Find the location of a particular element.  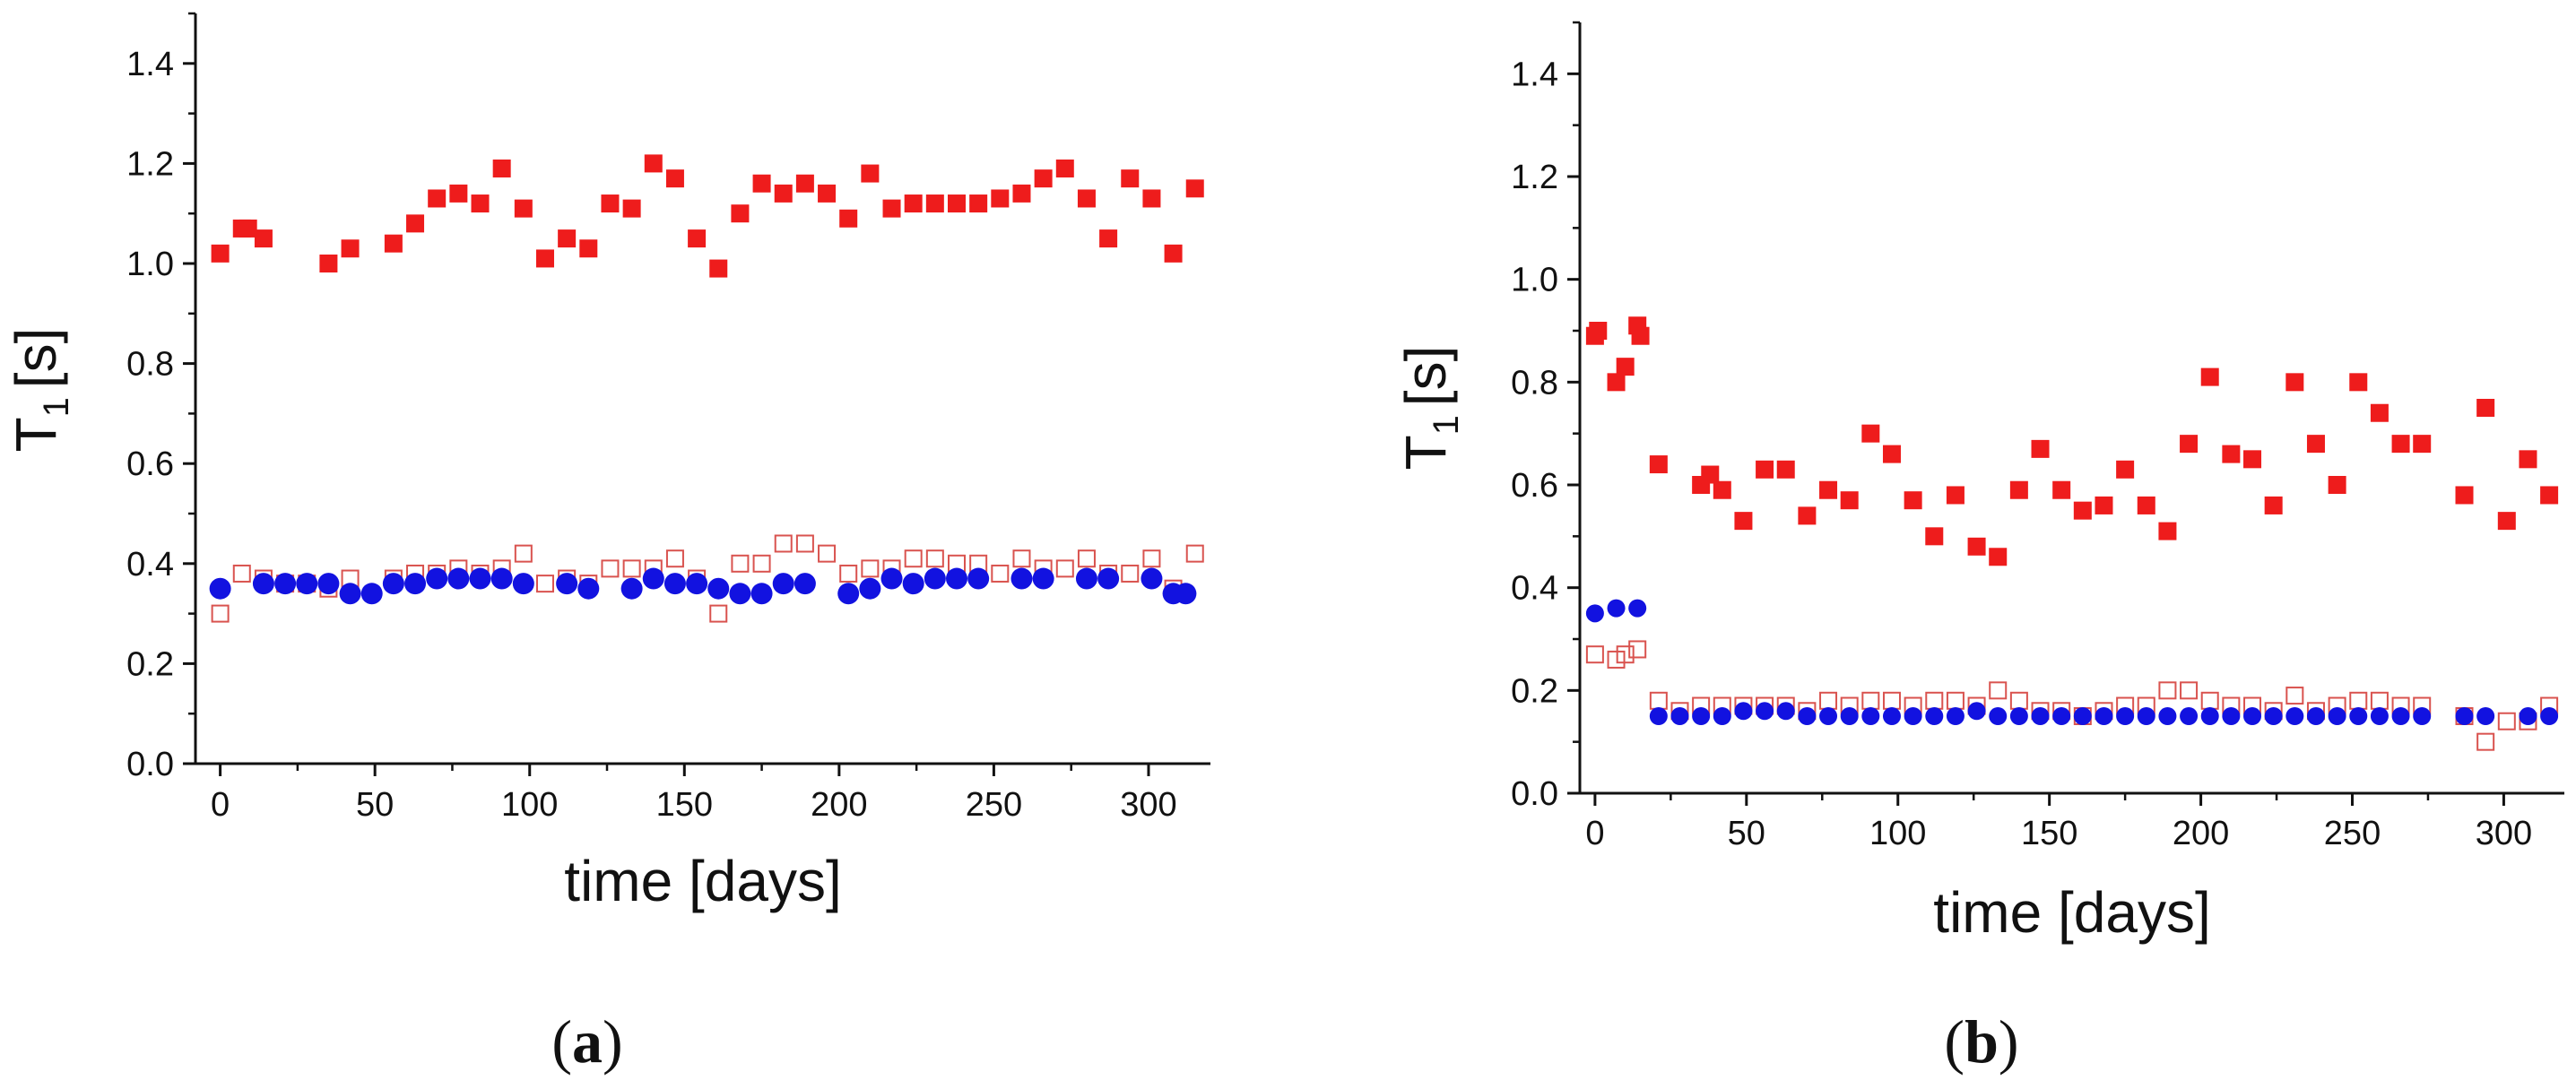

x-tick-label: 250 is located at coordinates (994, 805).